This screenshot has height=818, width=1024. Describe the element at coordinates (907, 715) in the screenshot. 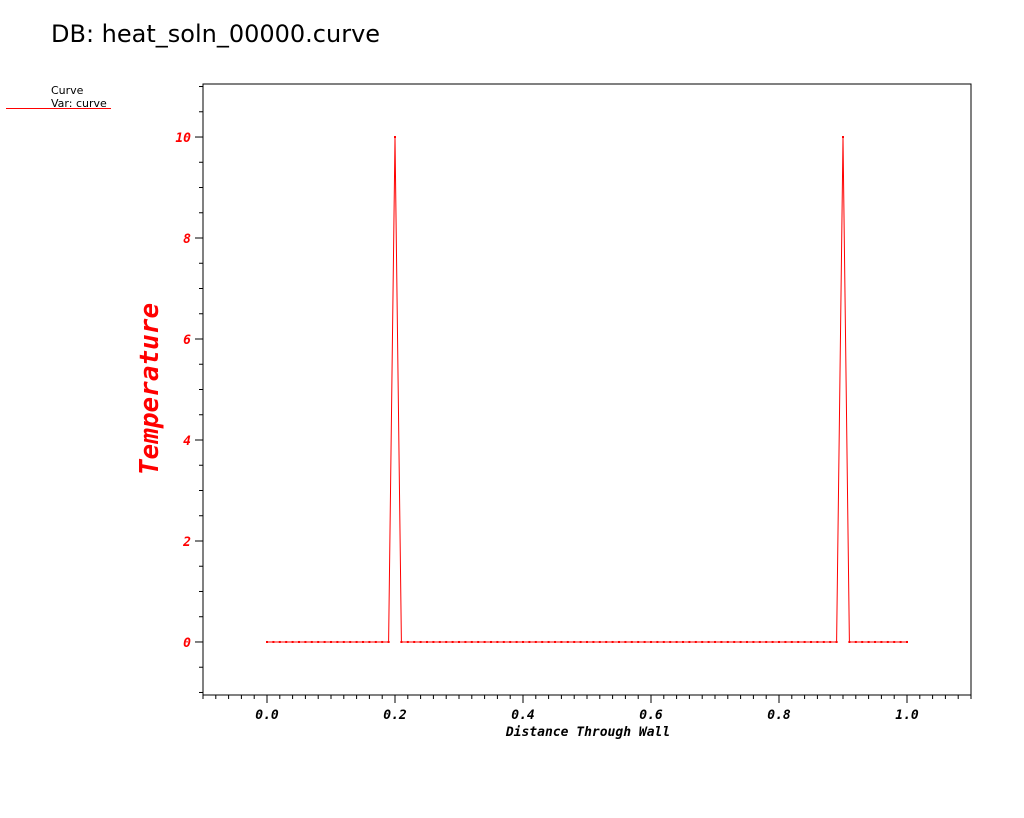

I see `x-tick-label: 1.0` at that location.